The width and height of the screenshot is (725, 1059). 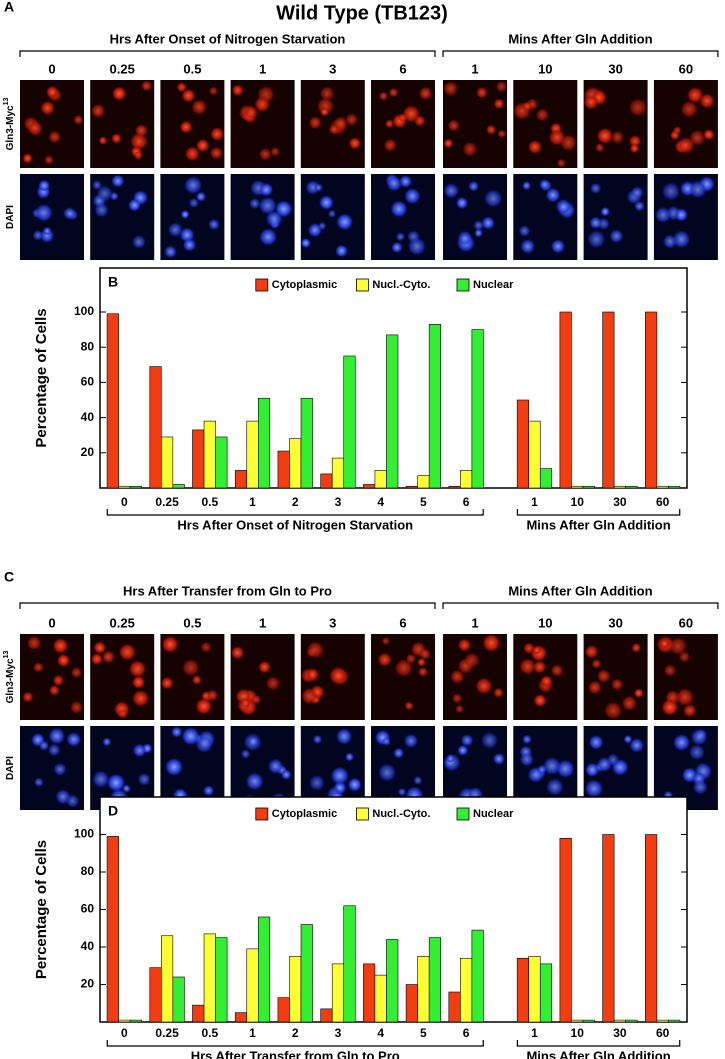 I want to click on legend-label: Nuclear, so click(x=493, y=814).